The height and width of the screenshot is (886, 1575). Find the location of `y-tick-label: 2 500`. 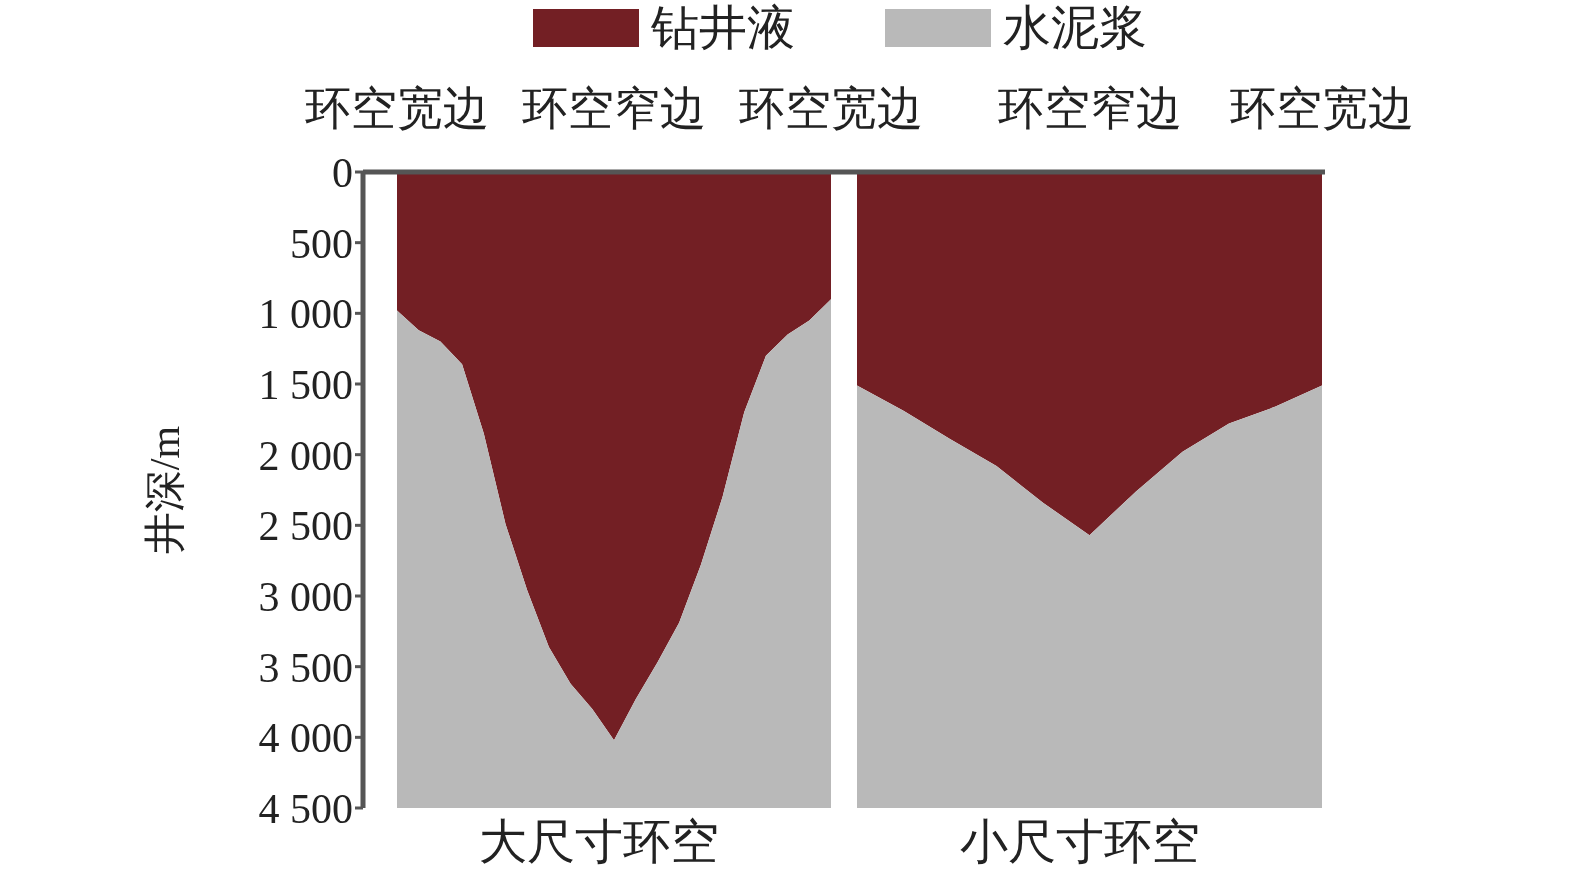

y-tick-label: 2 500 is located at coordinates (305, 526).